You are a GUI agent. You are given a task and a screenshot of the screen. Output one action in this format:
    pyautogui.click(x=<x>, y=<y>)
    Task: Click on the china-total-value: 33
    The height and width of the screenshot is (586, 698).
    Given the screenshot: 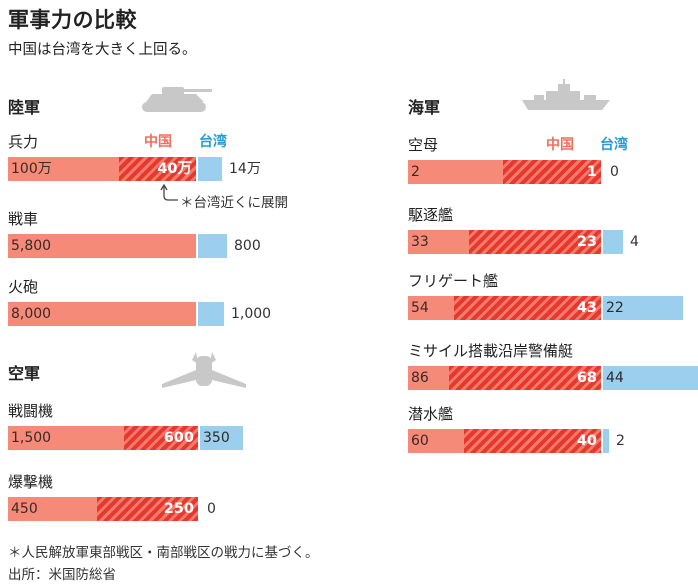 What is the action you would take?
    pyautogui.click(x=420, y=242)
    